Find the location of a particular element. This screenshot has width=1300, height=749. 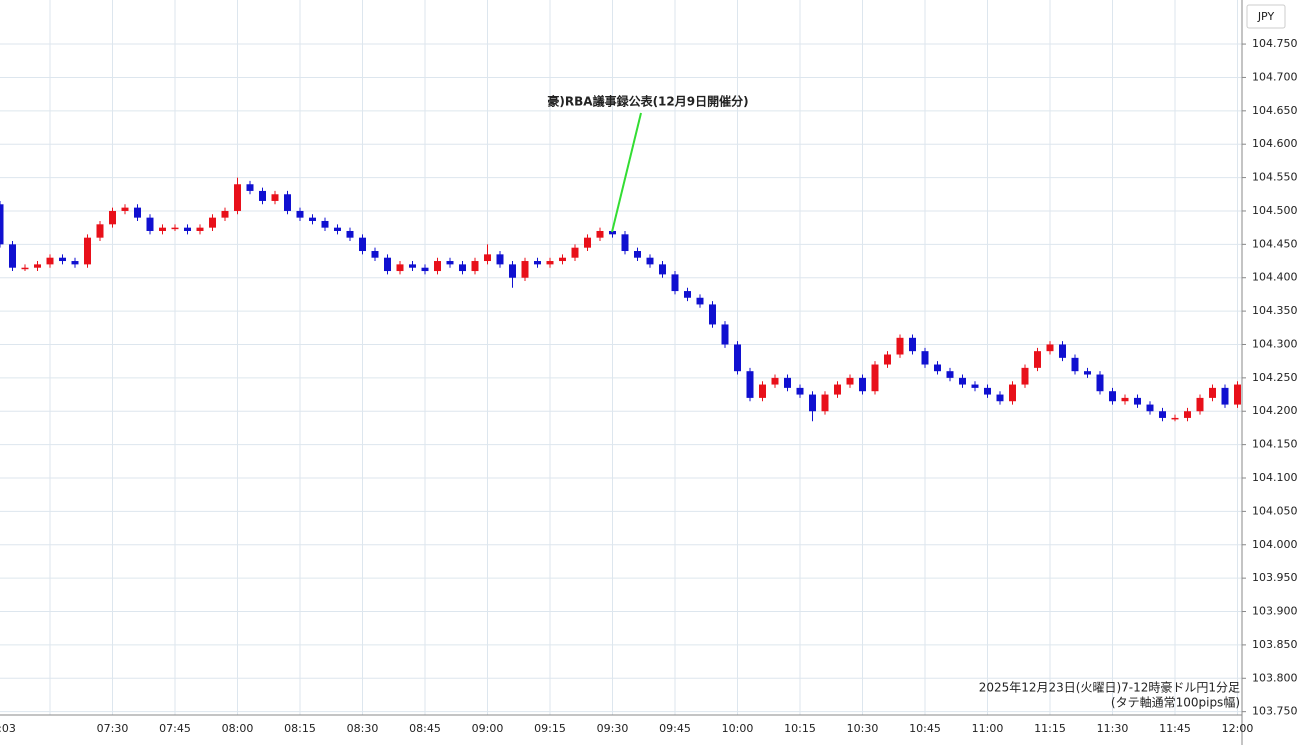

x-tick-label: 07:03 is located at coordinates (8, 728).